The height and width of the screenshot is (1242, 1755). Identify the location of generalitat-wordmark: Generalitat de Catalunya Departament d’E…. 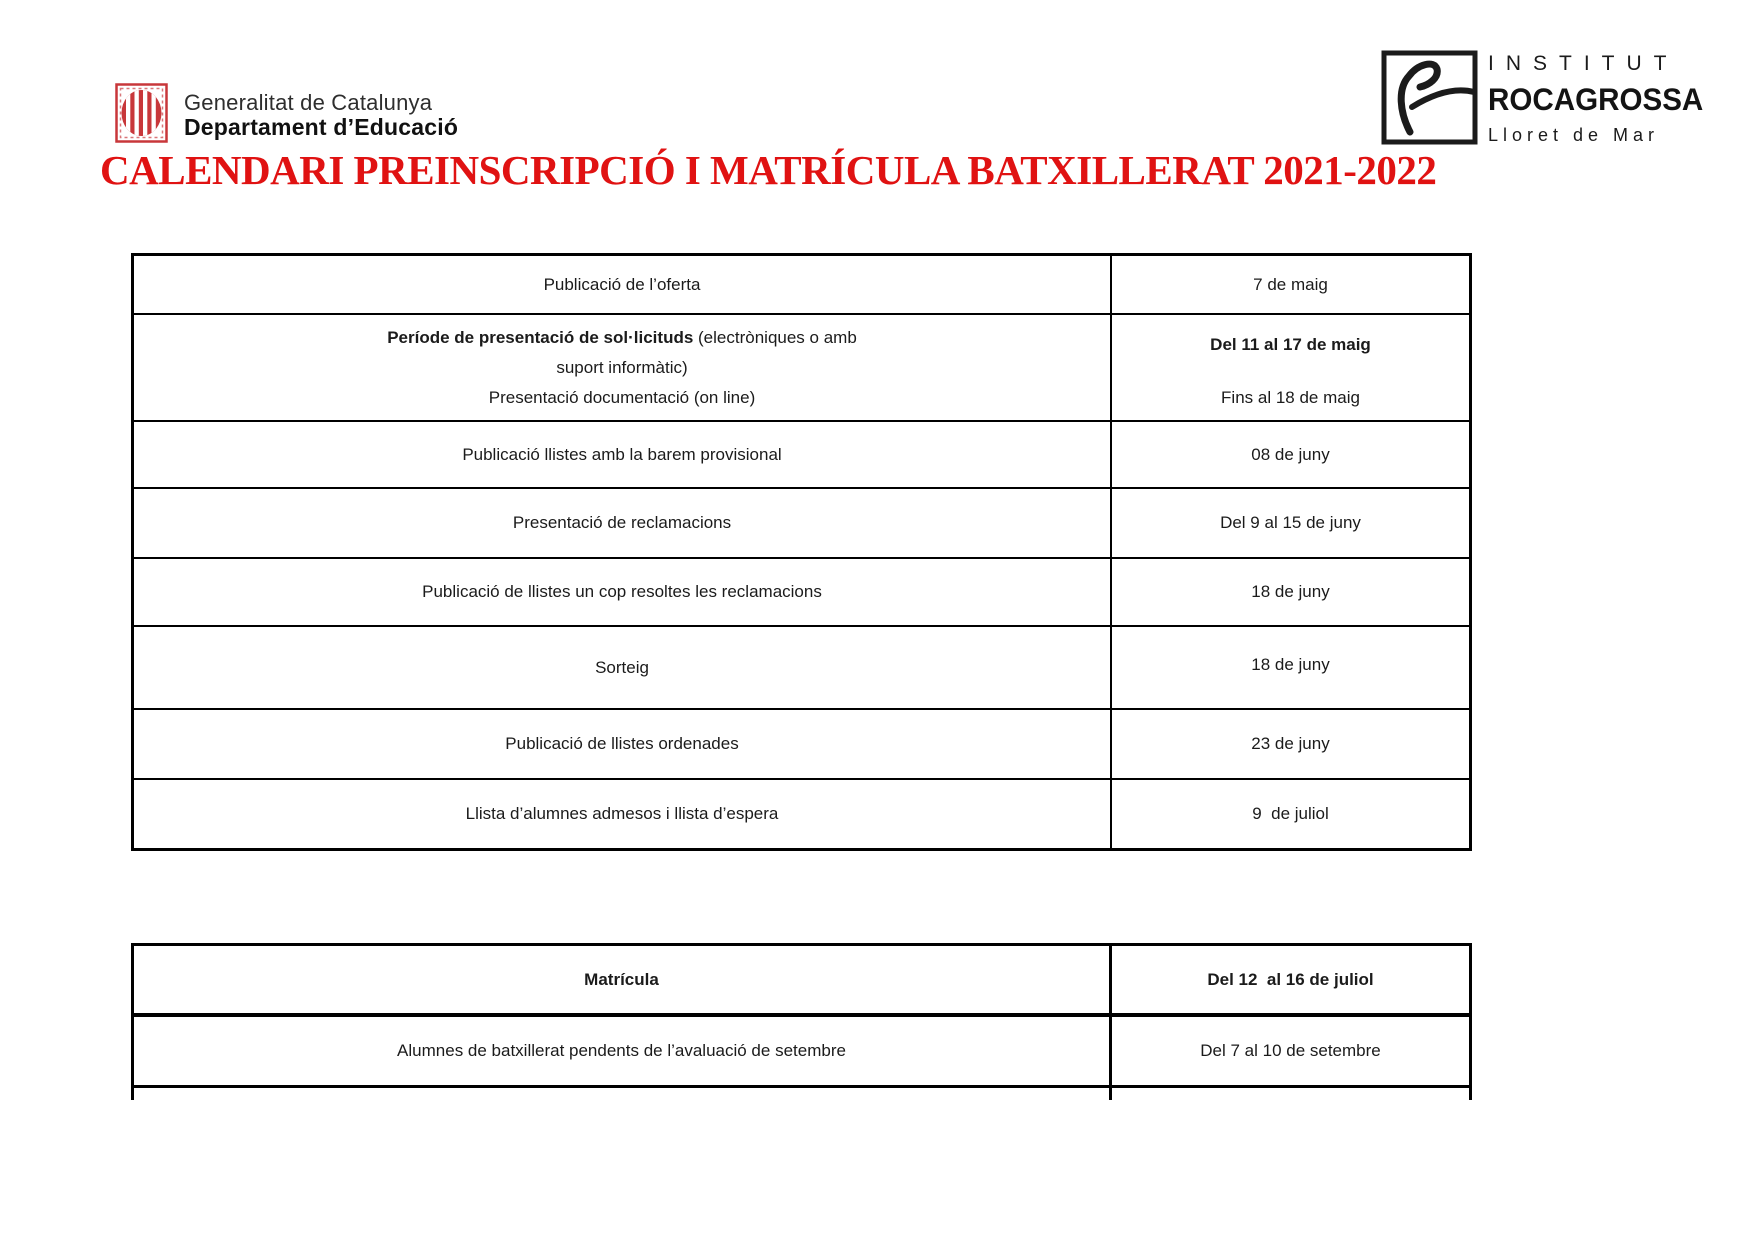
(321, 115).